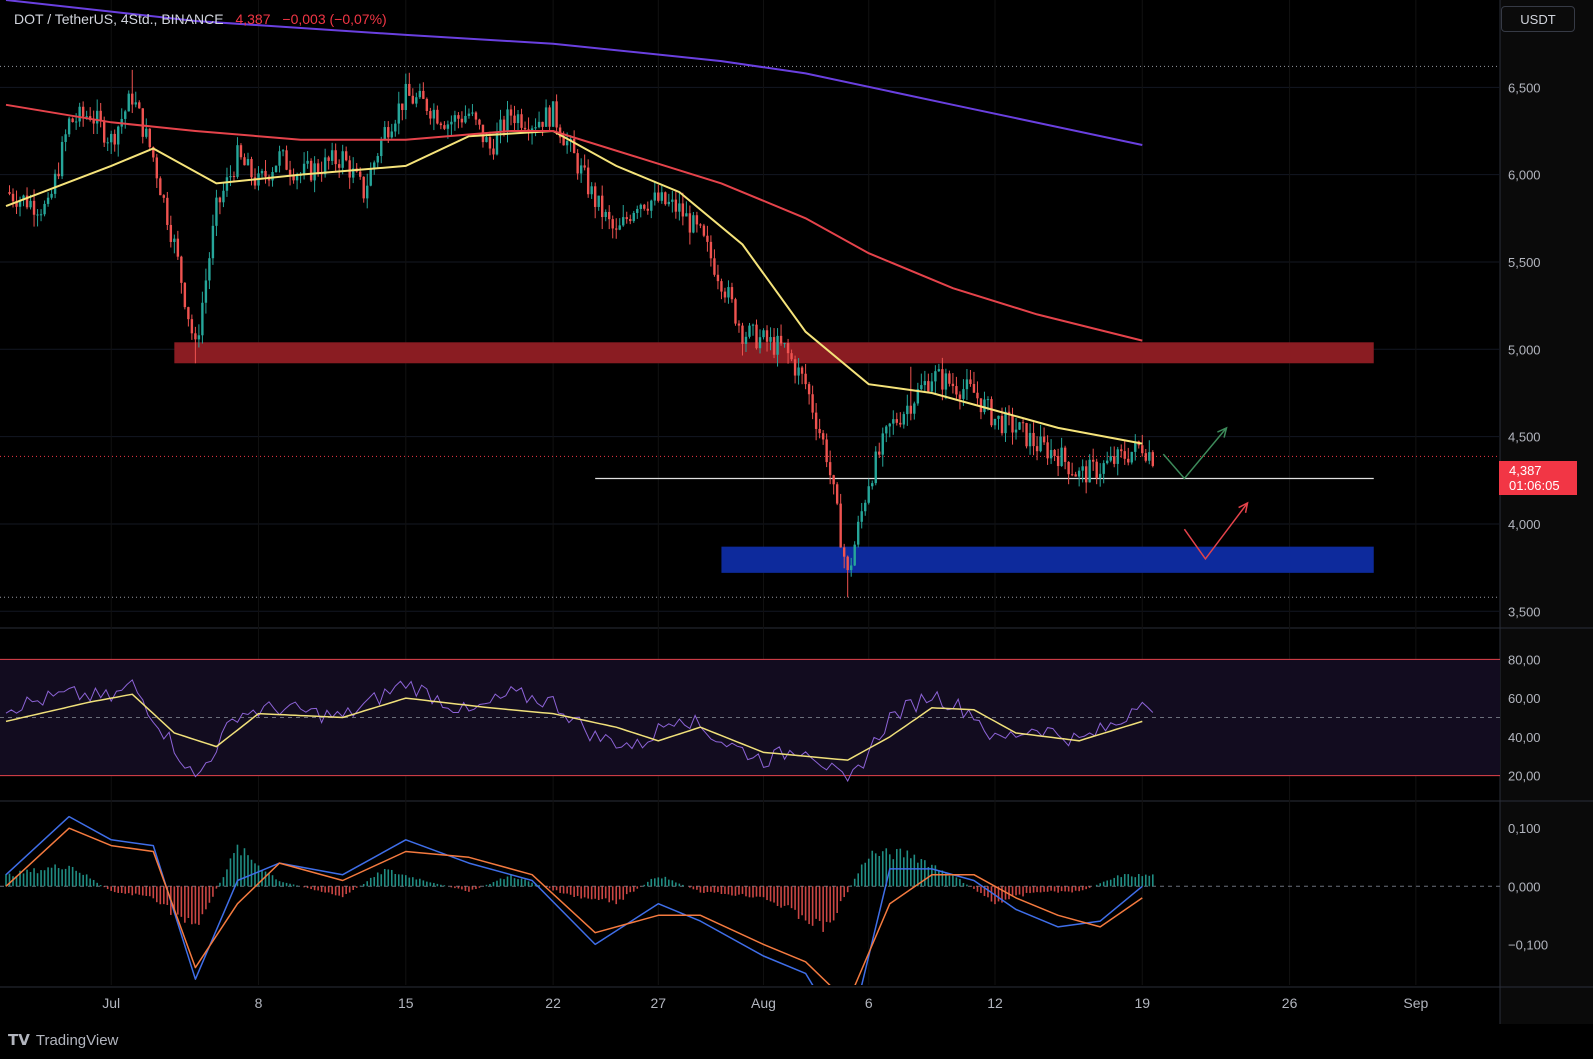 This screenshot has width=1593, height=1059. What do you see at coordinates (995, 1003) in the screenshot?
I see `date-tick-label: 12` at bounding box center [995, 1003].